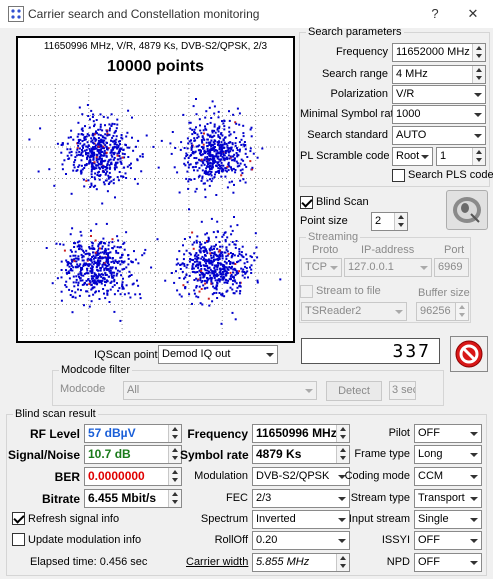 The width and height of the screenshot is (493, 579). Describe the element at coordinates (400, 221) in the screenshot. I see `point-size-spinner` at that location.